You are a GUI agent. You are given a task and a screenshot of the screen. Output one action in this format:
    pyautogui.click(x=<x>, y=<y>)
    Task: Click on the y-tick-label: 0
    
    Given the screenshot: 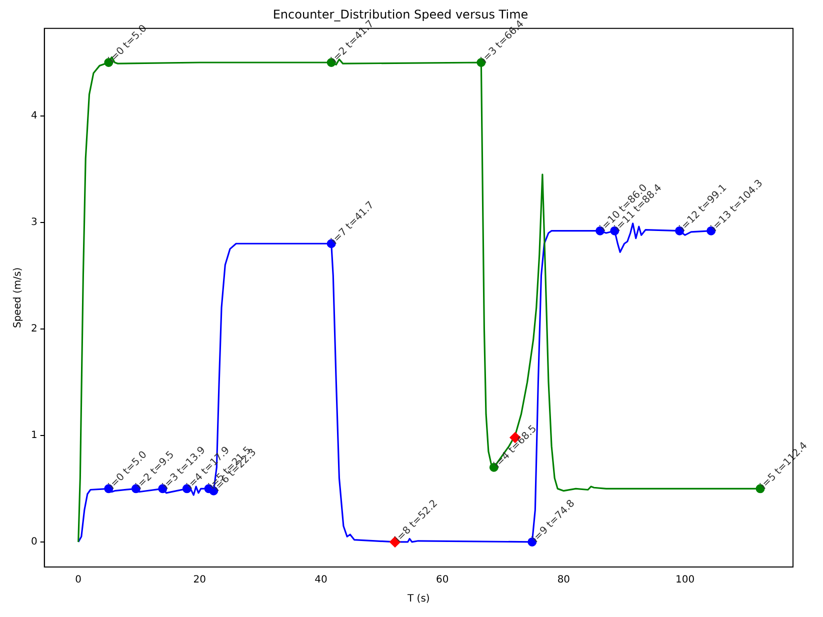 What is the action you would take?
    pyautogui.click(x=34, y=542)
    